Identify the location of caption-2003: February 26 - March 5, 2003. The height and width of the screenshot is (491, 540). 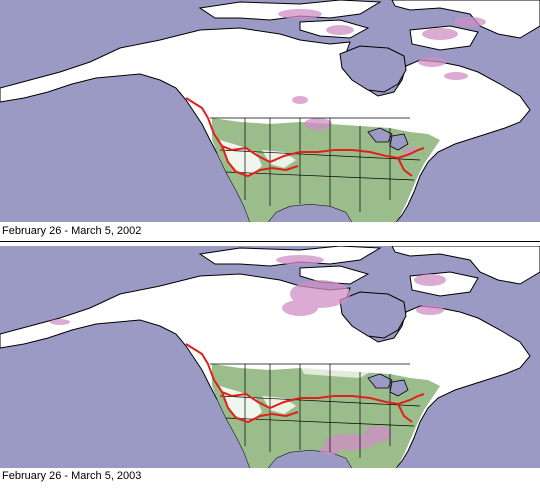
(72, 476).